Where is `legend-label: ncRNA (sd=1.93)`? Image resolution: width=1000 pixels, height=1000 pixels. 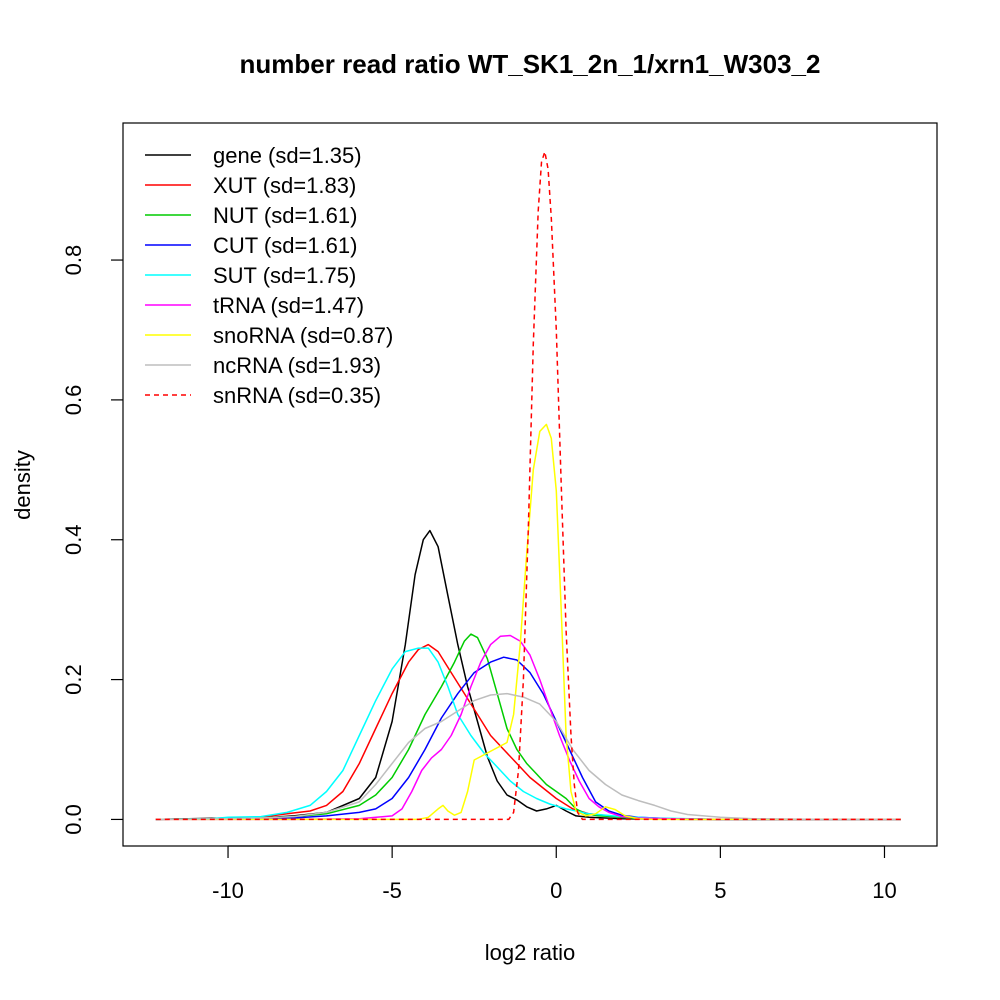
legend-label: ncRNA (sd=1.93) is located at coordinates (297, 365).